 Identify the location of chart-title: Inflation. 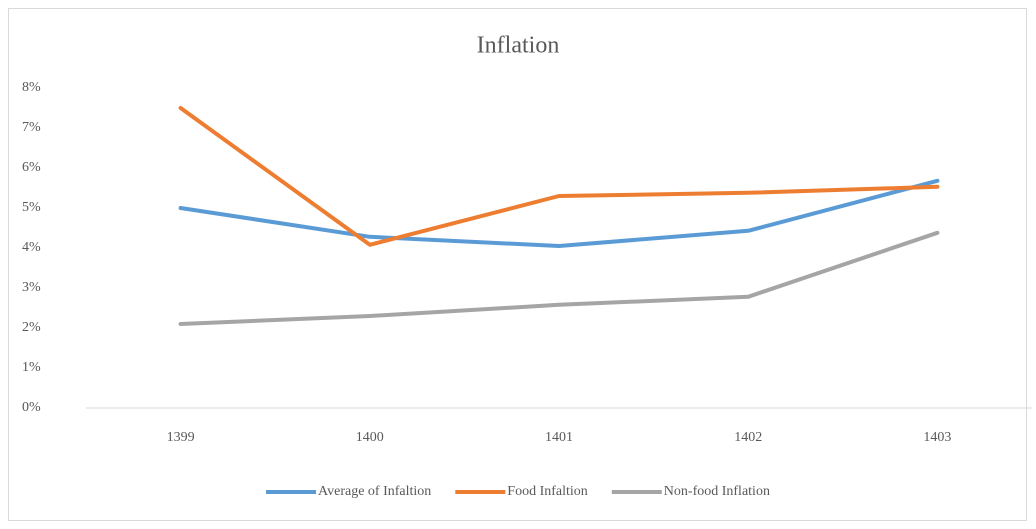
(518, 46).